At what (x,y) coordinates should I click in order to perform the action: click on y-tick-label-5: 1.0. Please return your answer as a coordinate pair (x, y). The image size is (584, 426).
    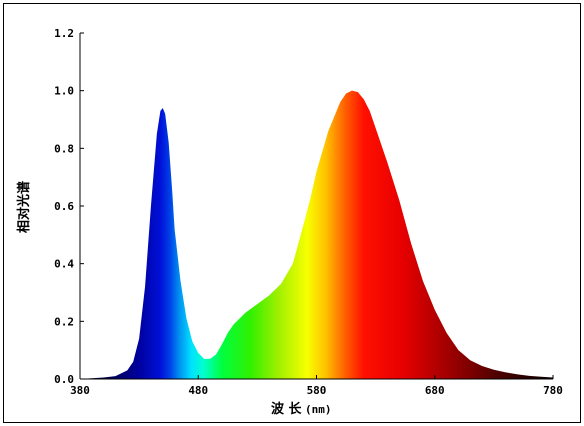
    Looking at the image, I should click on (64, 91).